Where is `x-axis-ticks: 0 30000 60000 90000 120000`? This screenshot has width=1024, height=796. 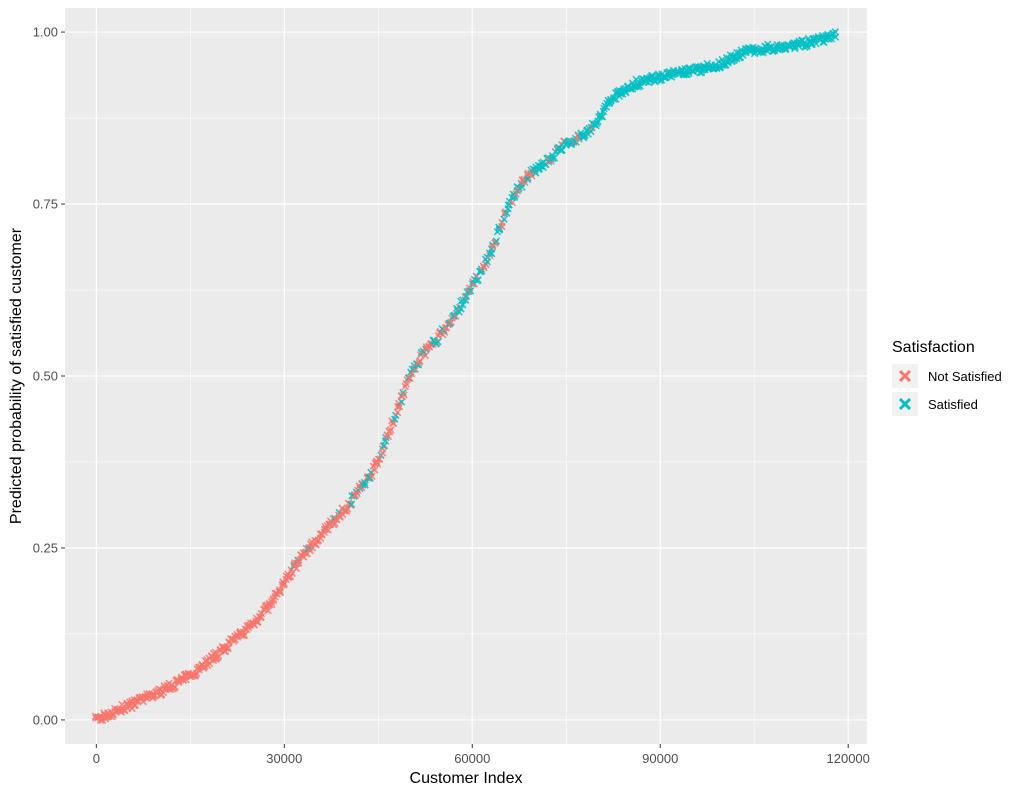
x-axis-ticks: 0 30000 60000 90000 120000 is located at coordinates (481, 755).